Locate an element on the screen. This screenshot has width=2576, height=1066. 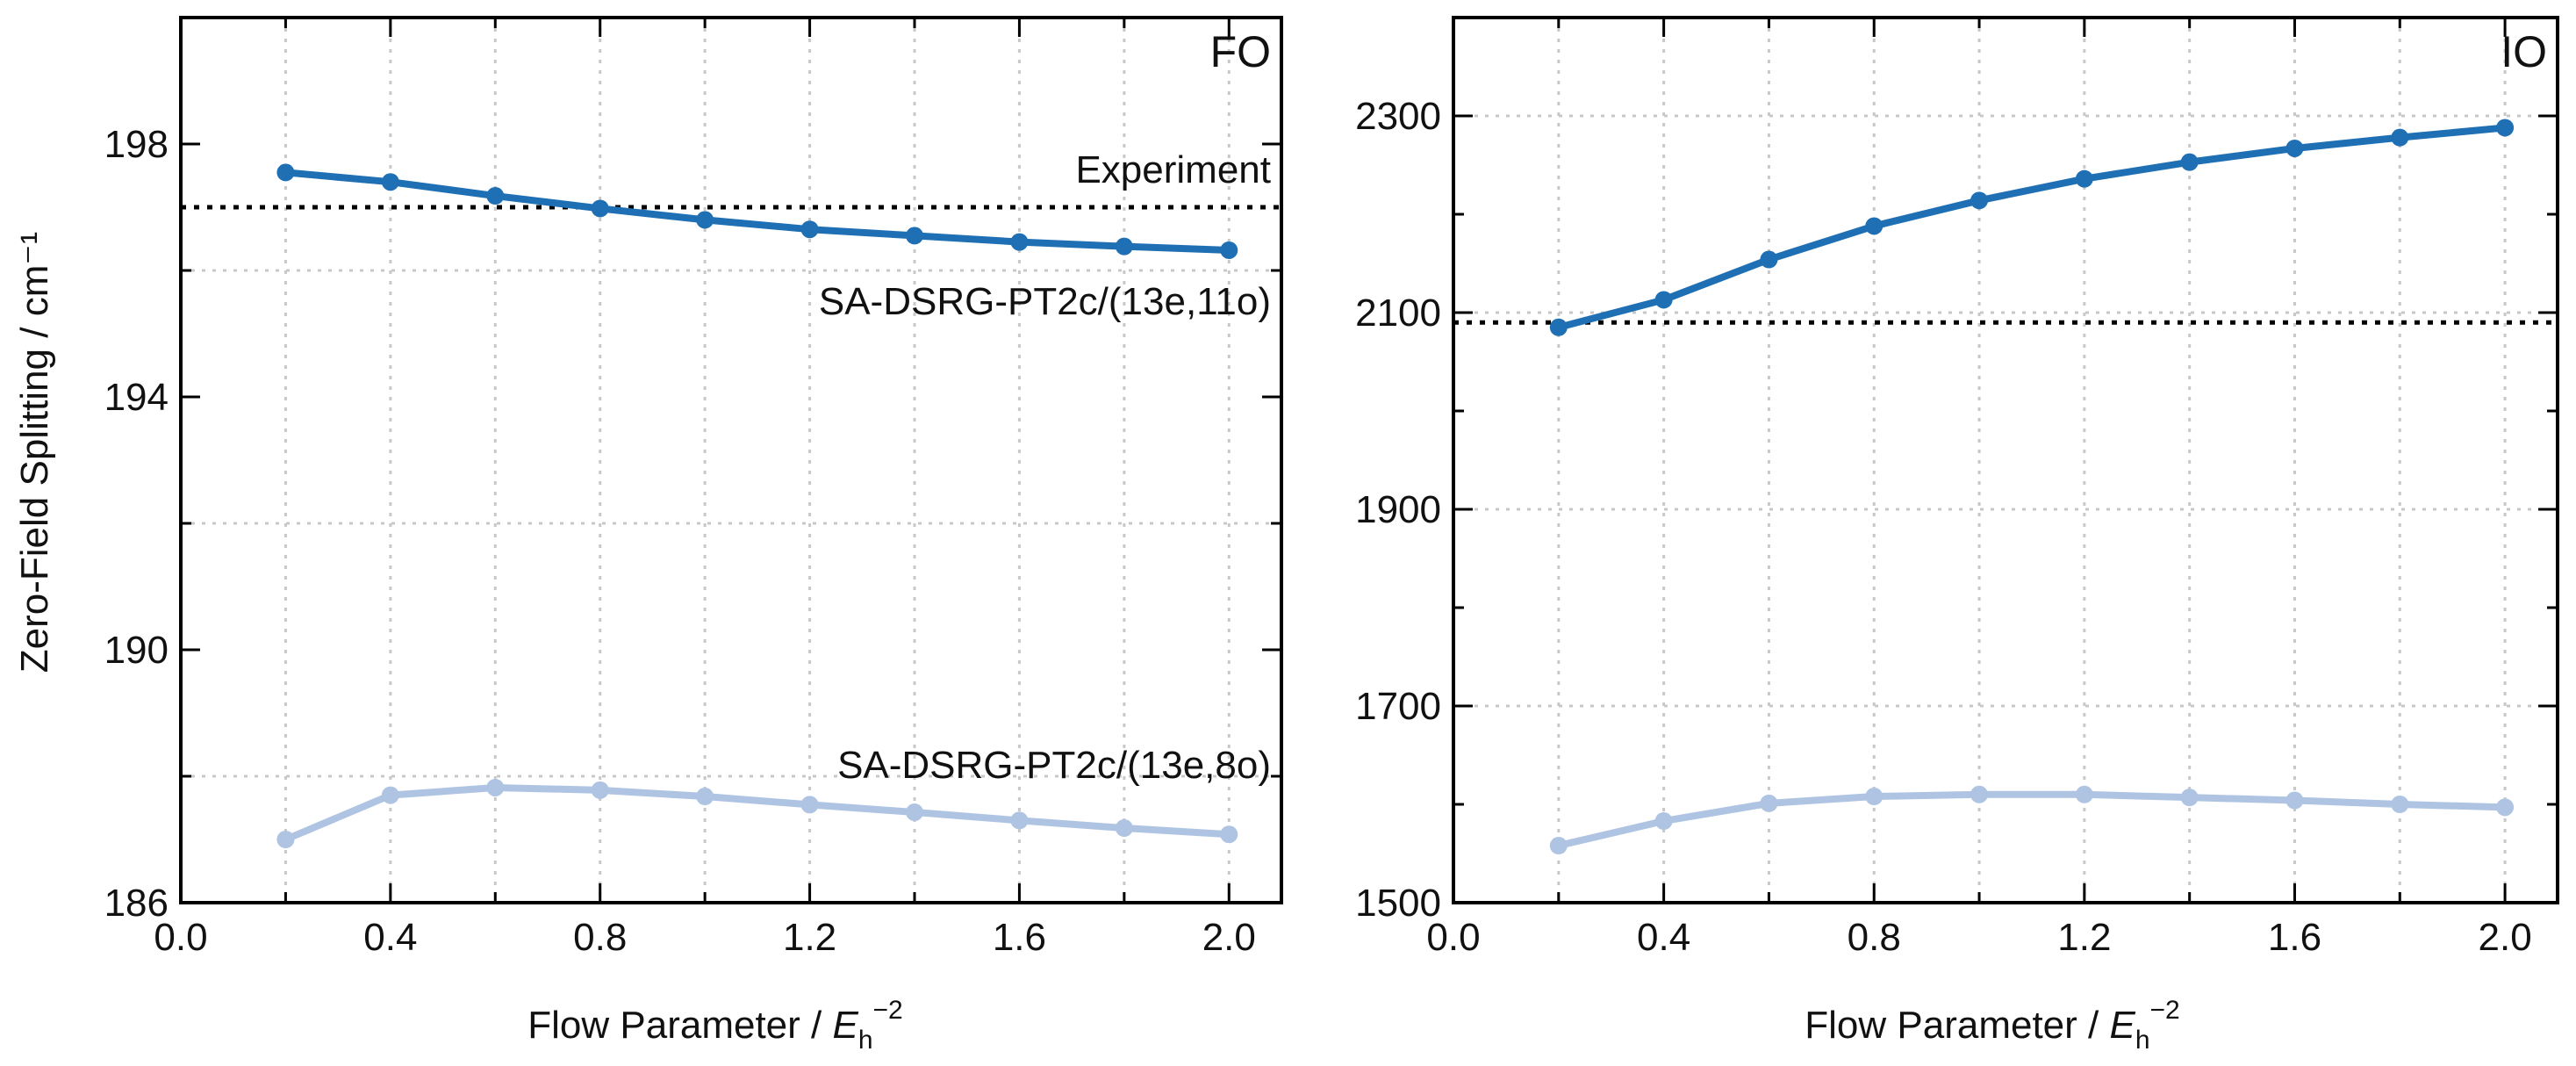
y-tick-label: 2300 is located at coordinates (1398, 116).